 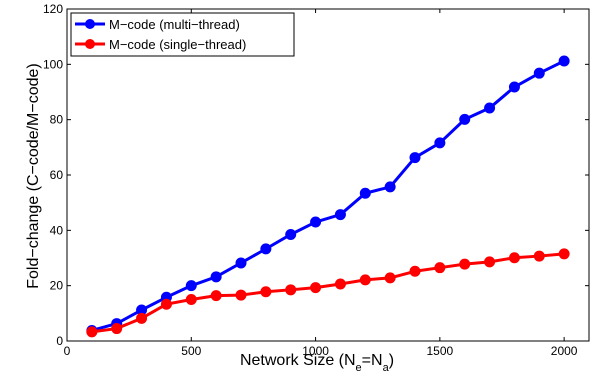 I want to click on legend-box, so click(x=182, y=34).